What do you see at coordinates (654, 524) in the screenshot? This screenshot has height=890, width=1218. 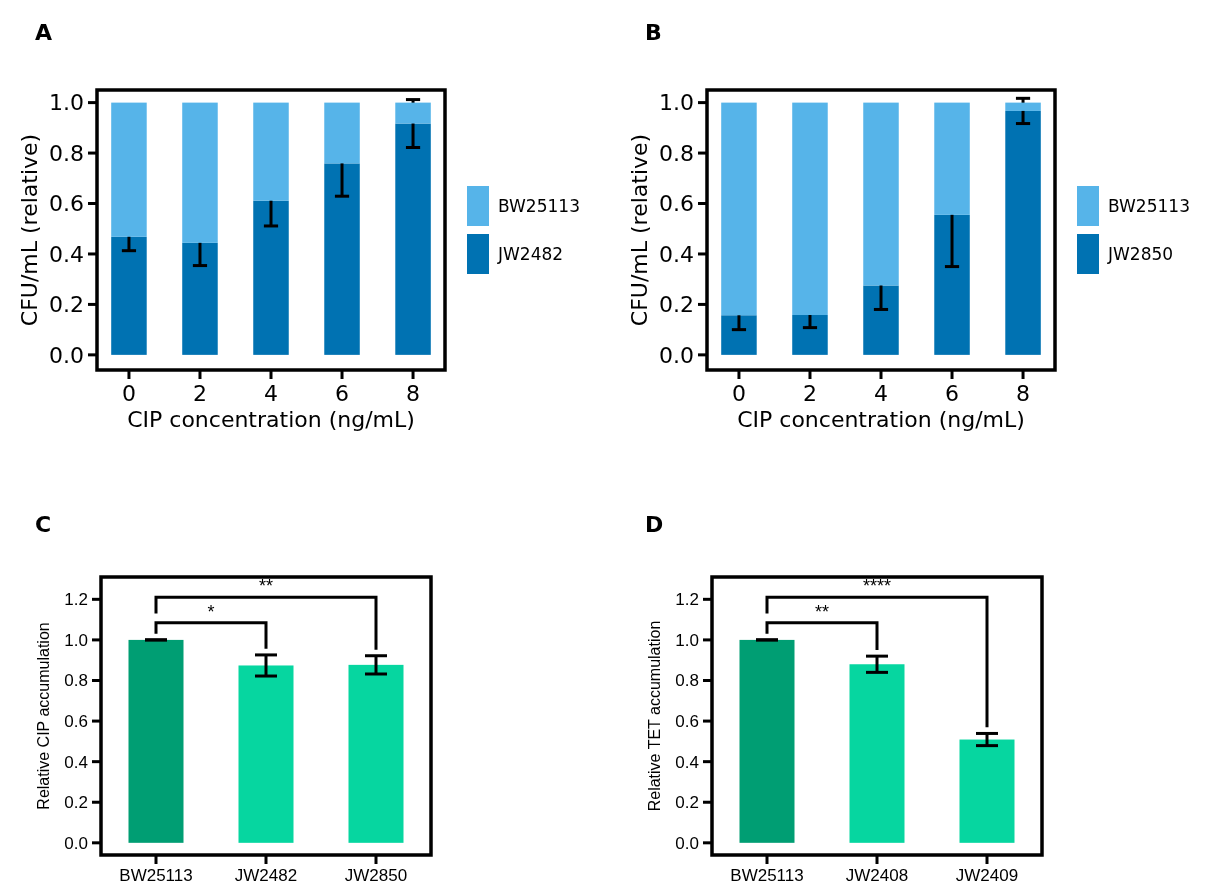 I see `chart-title: D` at bounding box center [654, 524].